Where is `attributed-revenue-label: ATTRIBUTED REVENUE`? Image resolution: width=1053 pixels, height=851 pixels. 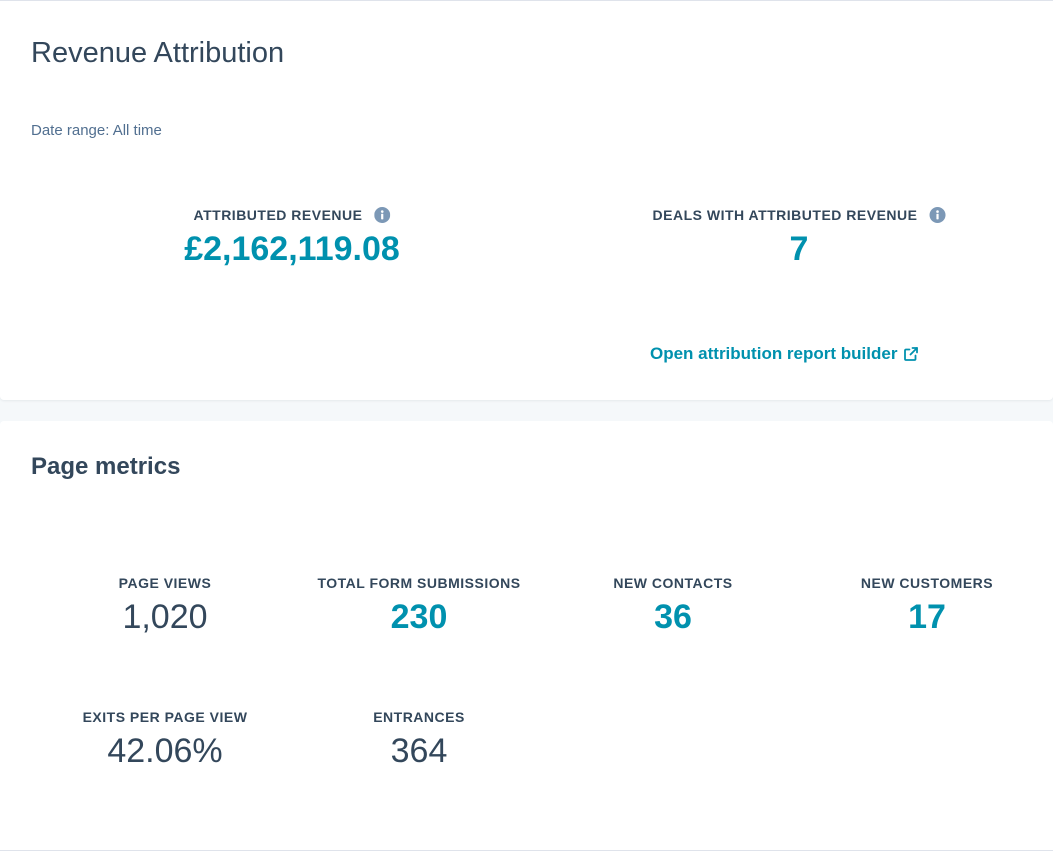
attributed-revenue-label: ATTRIBUTED REVENUE is located at coordinates (278, 215).